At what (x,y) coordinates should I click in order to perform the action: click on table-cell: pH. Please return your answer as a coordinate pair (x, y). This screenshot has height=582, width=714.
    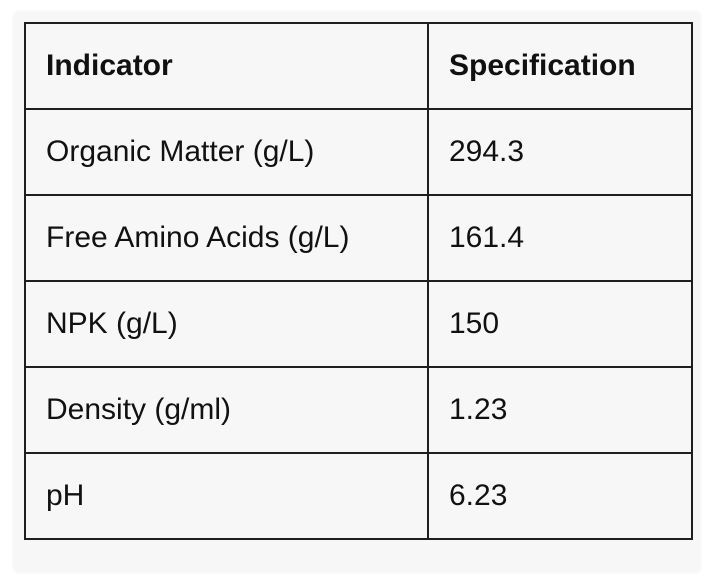
    Looking at the image, I should click on (226, 496).